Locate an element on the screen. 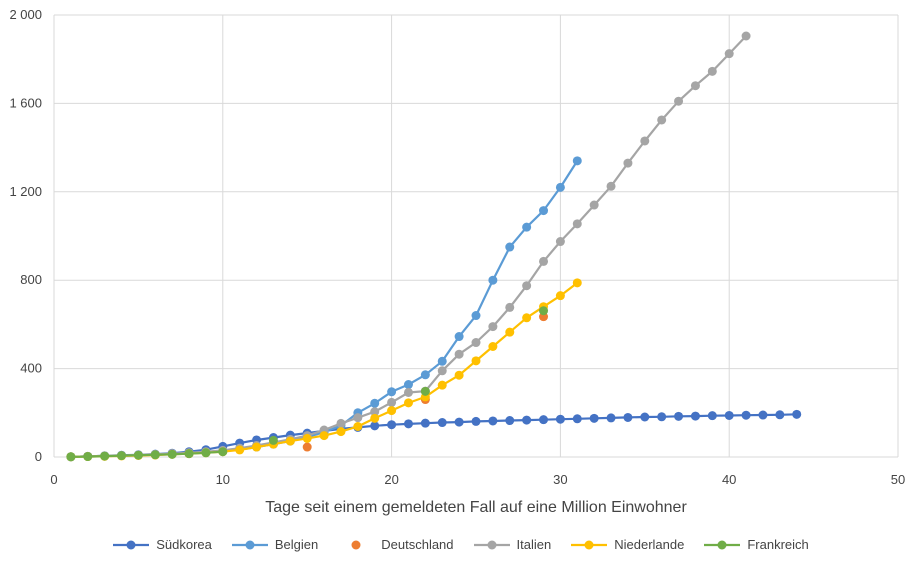  y-tick-label: 1 200 is located at coordinates (25, 191).